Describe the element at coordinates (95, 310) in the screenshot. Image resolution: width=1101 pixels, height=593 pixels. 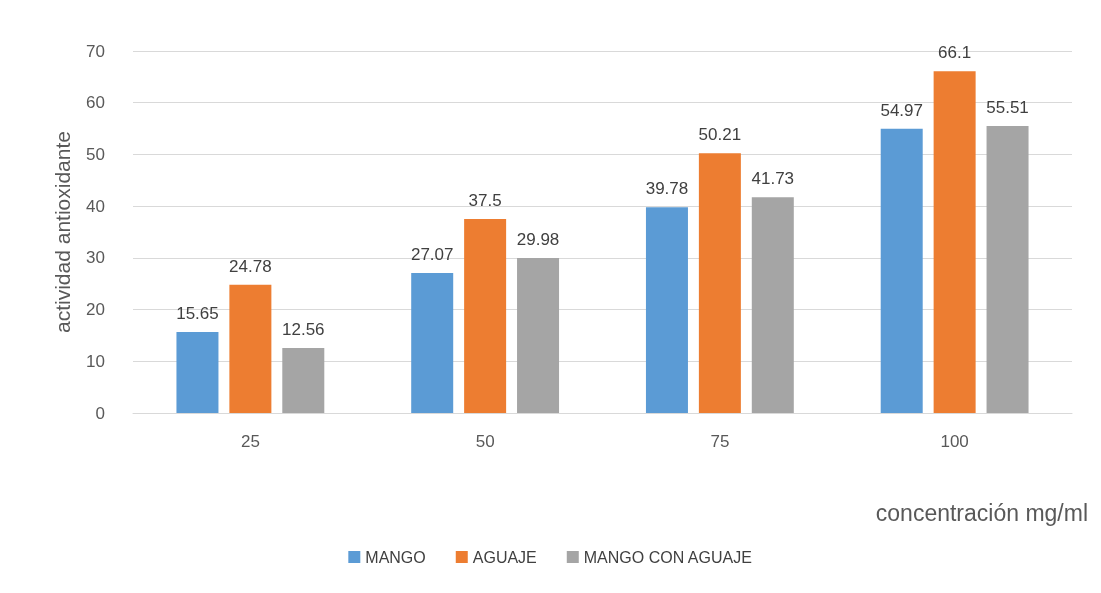
I see `y-tick-label: 20` at that location.